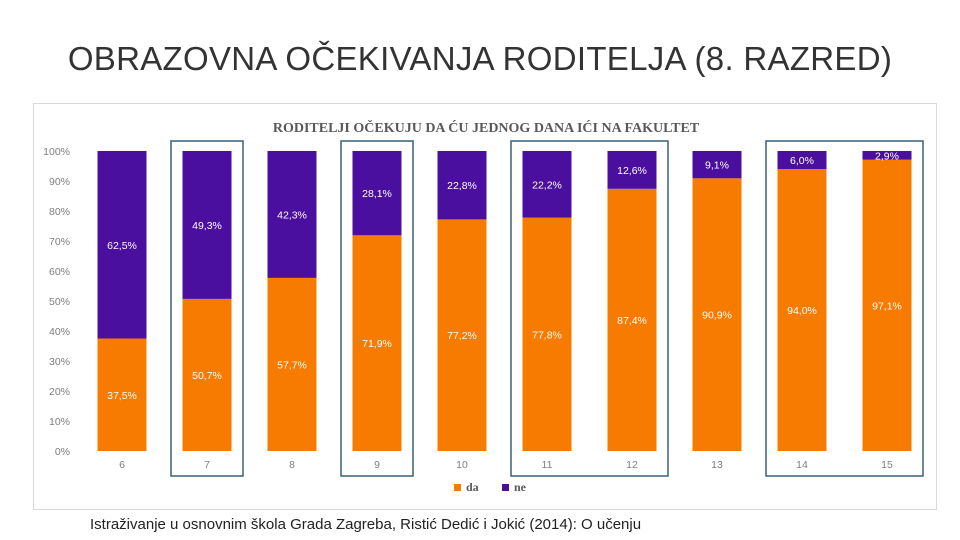 This screenshot has height=540, width=960. I want to click on y-tick-label: 10%, so click(59, 422).